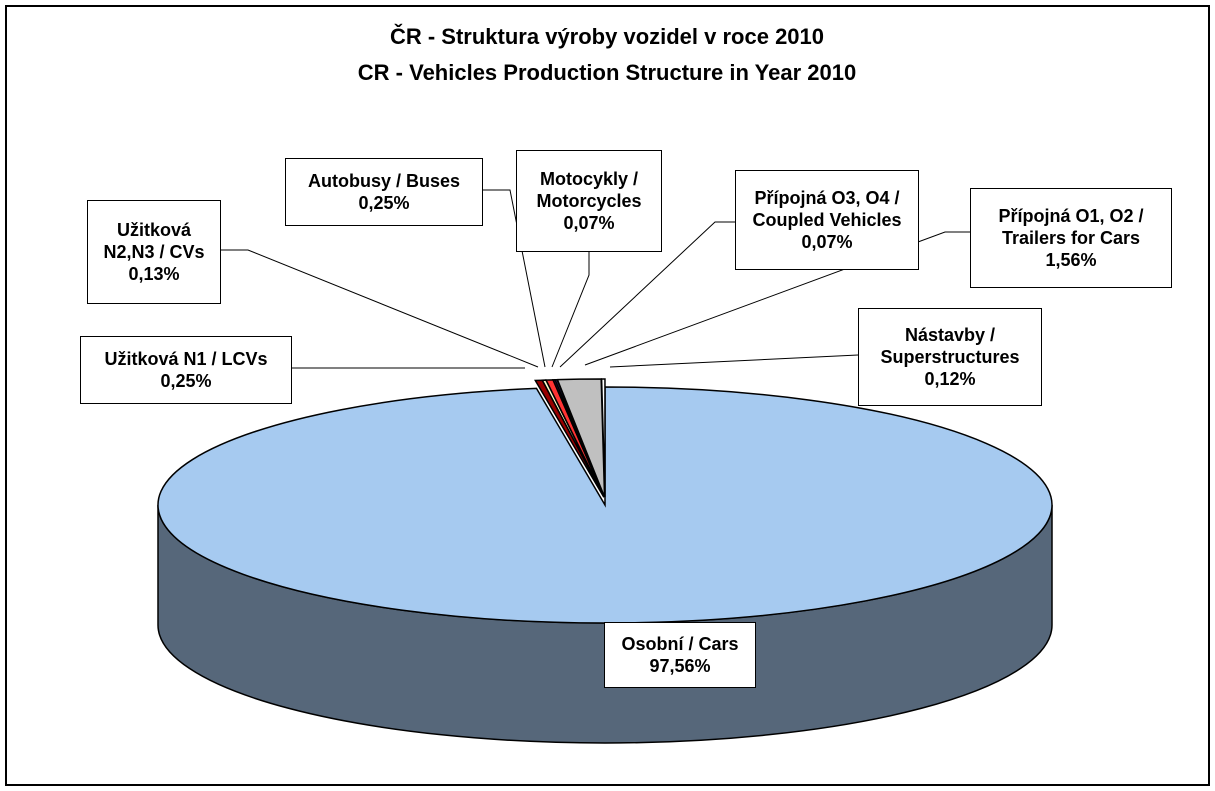  I want to click on data-label: Užitková N2,N3 / CVs 0,13%, so click(154, 252).